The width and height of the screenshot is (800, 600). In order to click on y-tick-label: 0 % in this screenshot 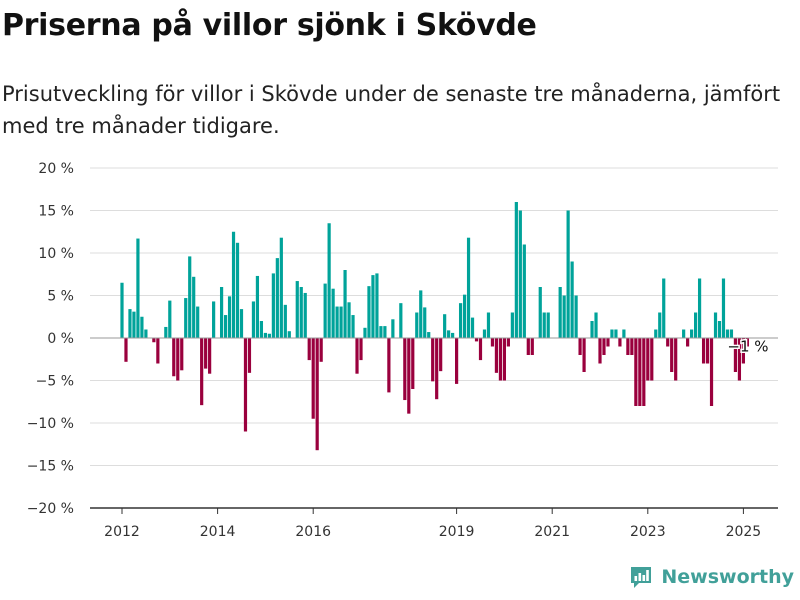, I will do `click(60, 339)`.